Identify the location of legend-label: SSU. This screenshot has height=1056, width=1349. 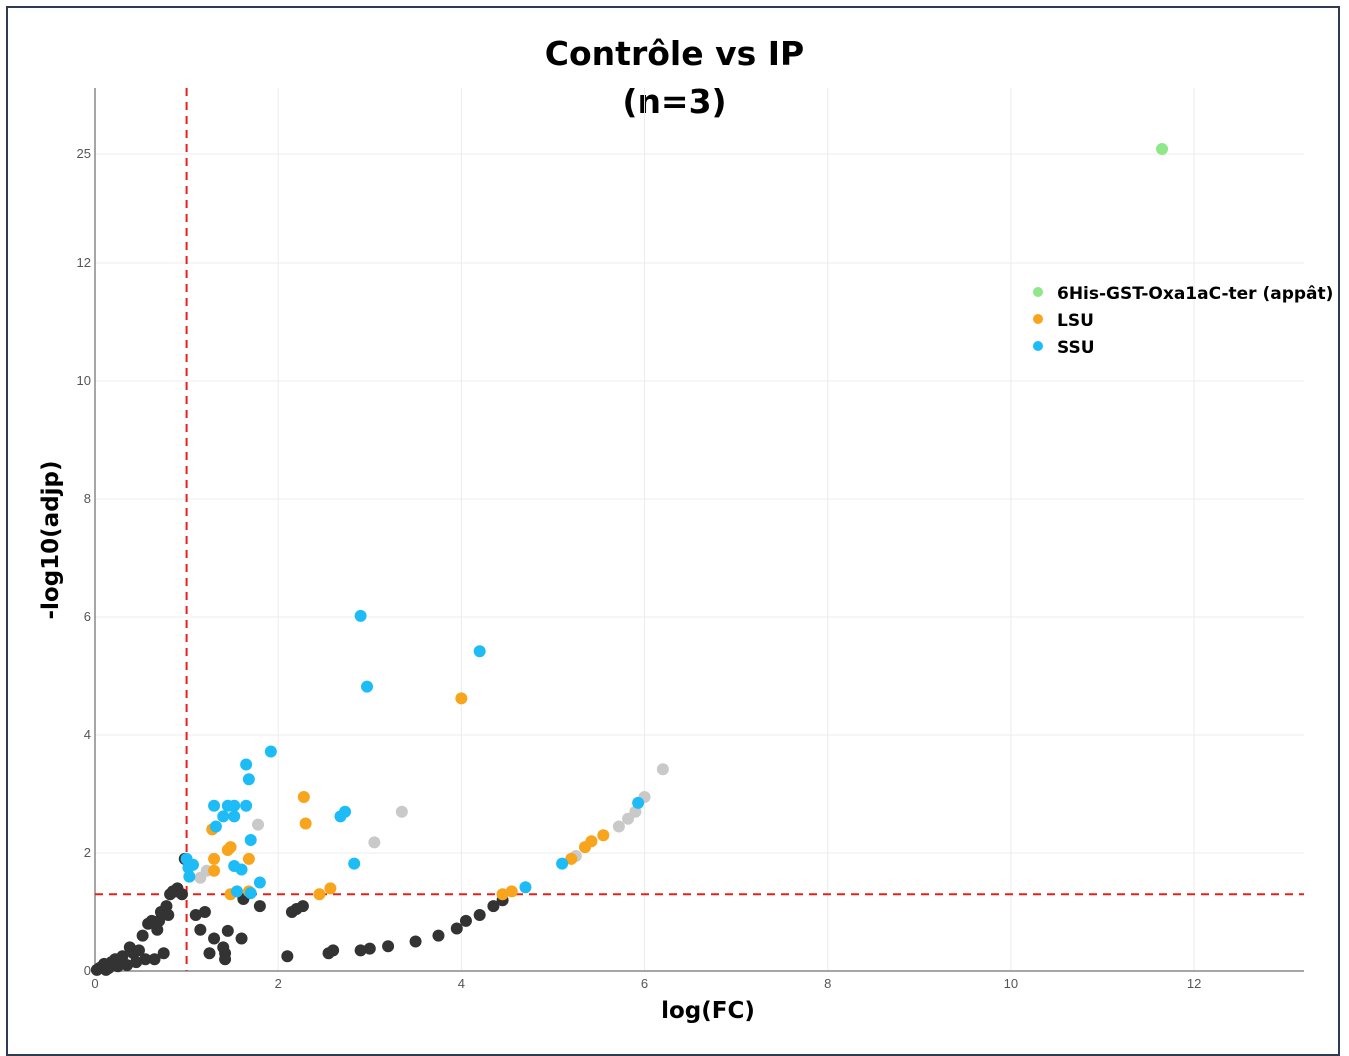
(1076, 348).